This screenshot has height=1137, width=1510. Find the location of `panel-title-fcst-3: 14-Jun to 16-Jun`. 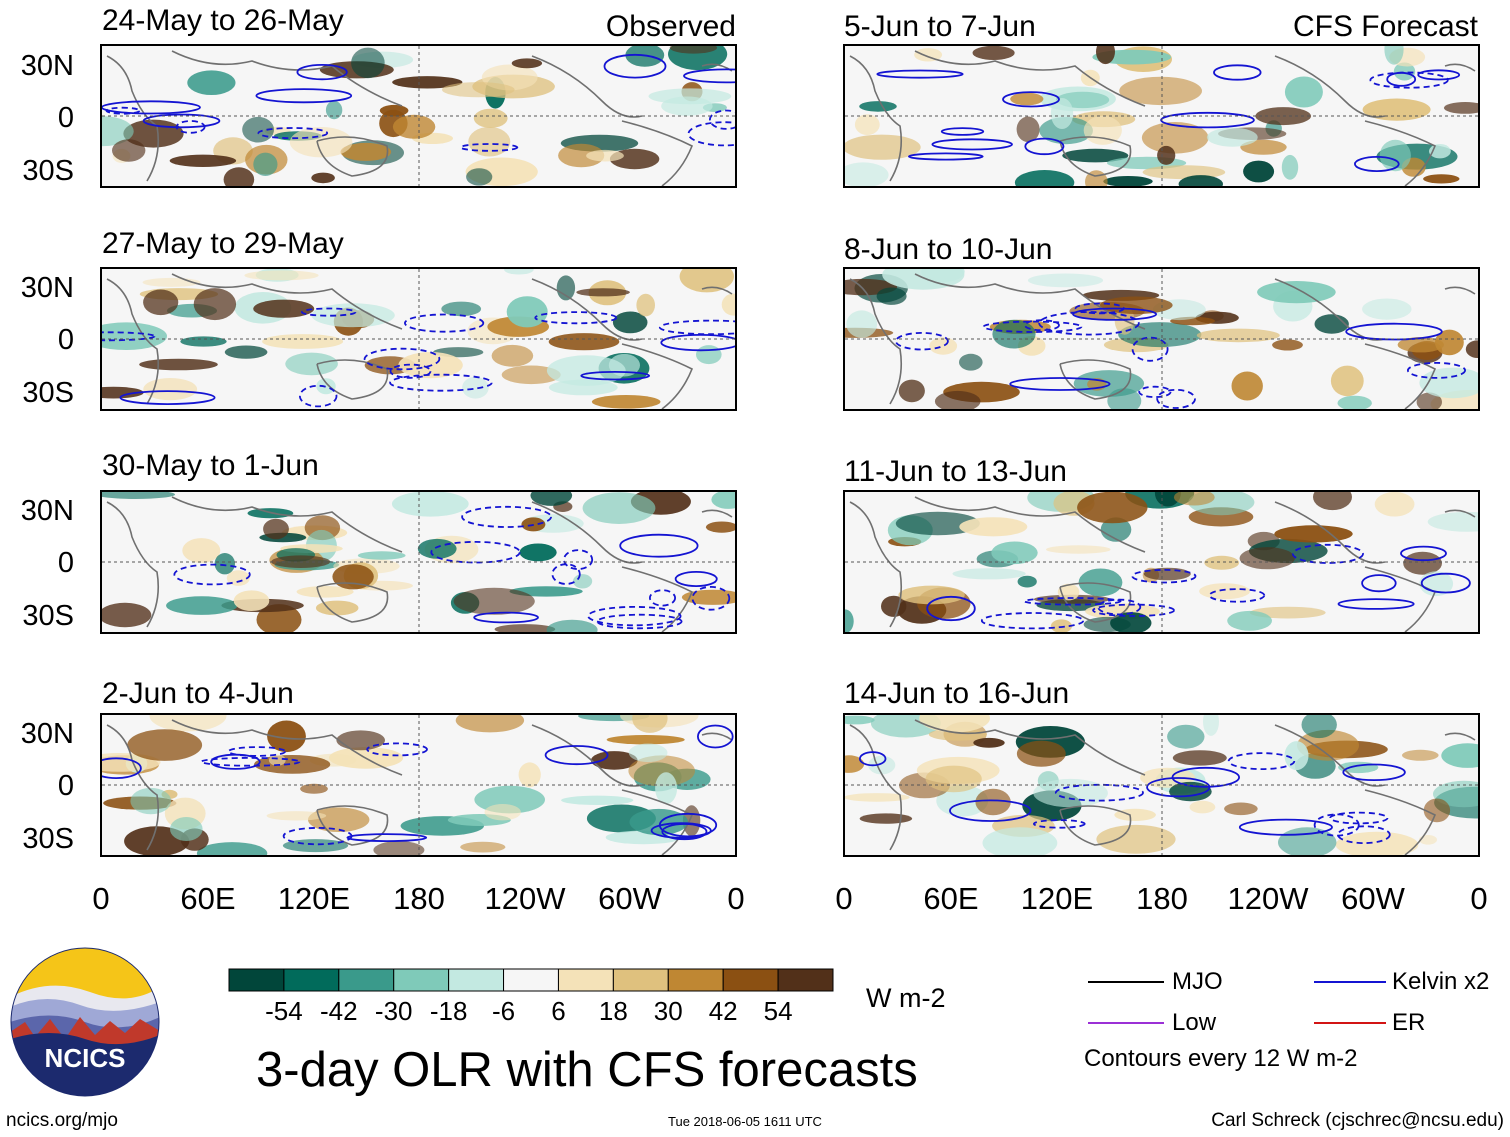

panel-title-fcst-3: 14-Jun to 16-Jun is located at coordinates (957, 693).